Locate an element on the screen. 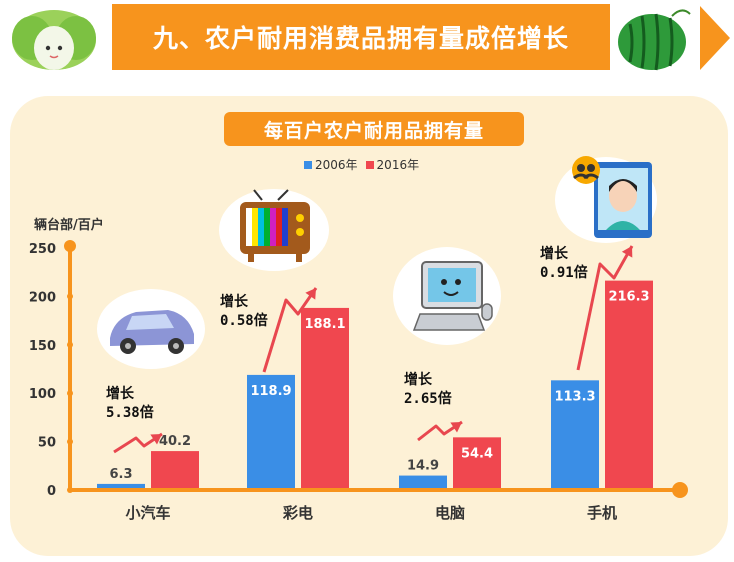 The image size is (734, 562). legend-swatch-2006 is located at coordinates (308, 164).